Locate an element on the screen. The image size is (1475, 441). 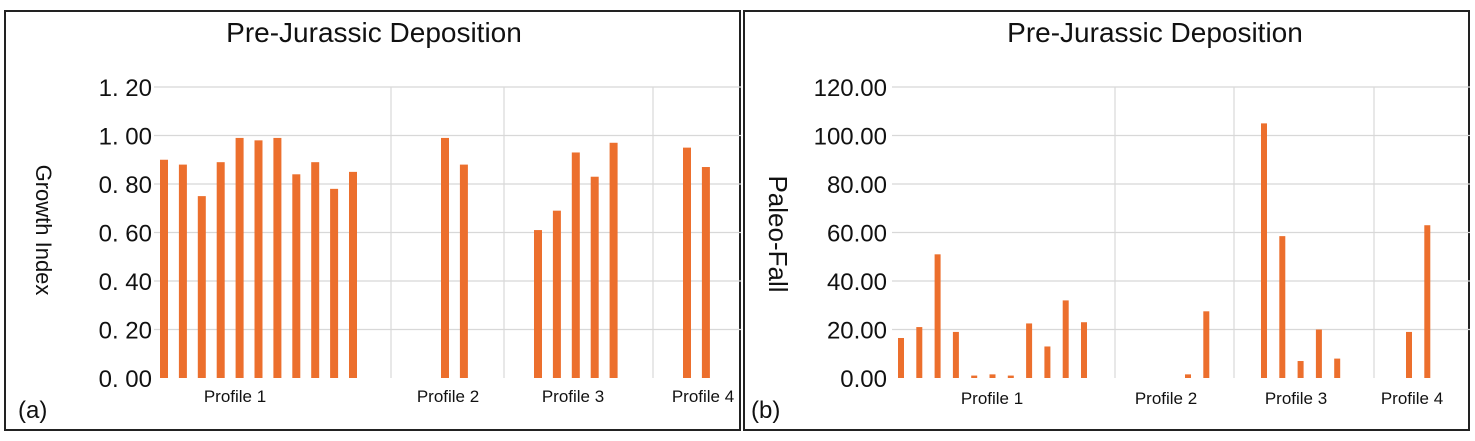
chart-b-ylabel: Paleo-Fall is located at coordinates (778, 233).